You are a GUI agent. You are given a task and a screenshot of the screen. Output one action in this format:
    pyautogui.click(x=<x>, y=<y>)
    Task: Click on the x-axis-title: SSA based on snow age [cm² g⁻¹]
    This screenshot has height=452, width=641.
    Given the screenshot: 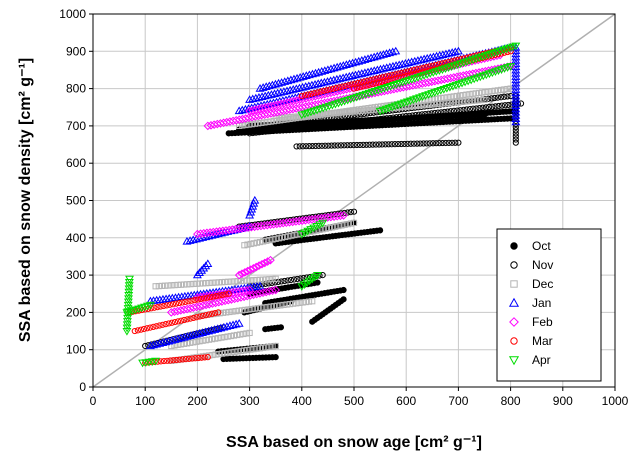 What is the action you would take?
    pyautogui.click(x=354, y=442)
    